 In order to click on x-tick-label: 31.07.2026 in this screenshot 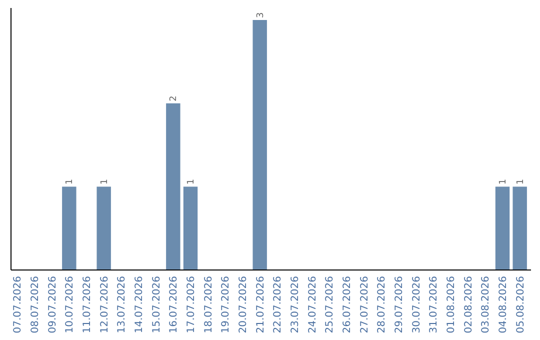, I will do `click(434, 305)`.